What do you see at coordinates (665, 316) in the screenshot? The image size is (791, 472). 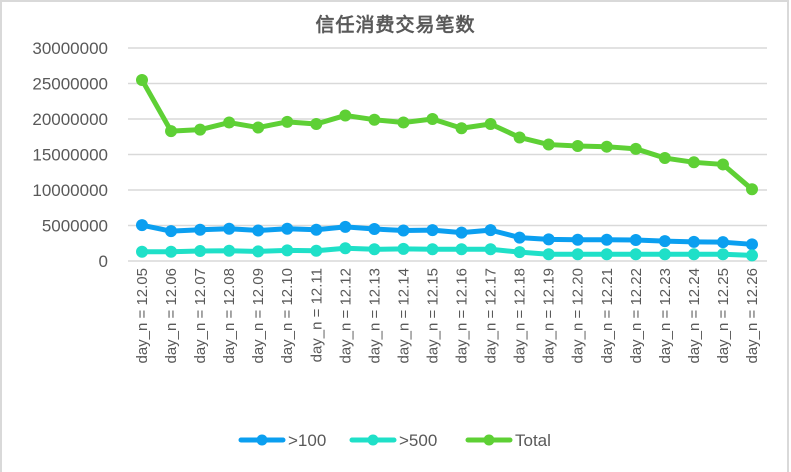 I see `x-tick-label: day_n = 12.23` at bounding box center [665, 316].